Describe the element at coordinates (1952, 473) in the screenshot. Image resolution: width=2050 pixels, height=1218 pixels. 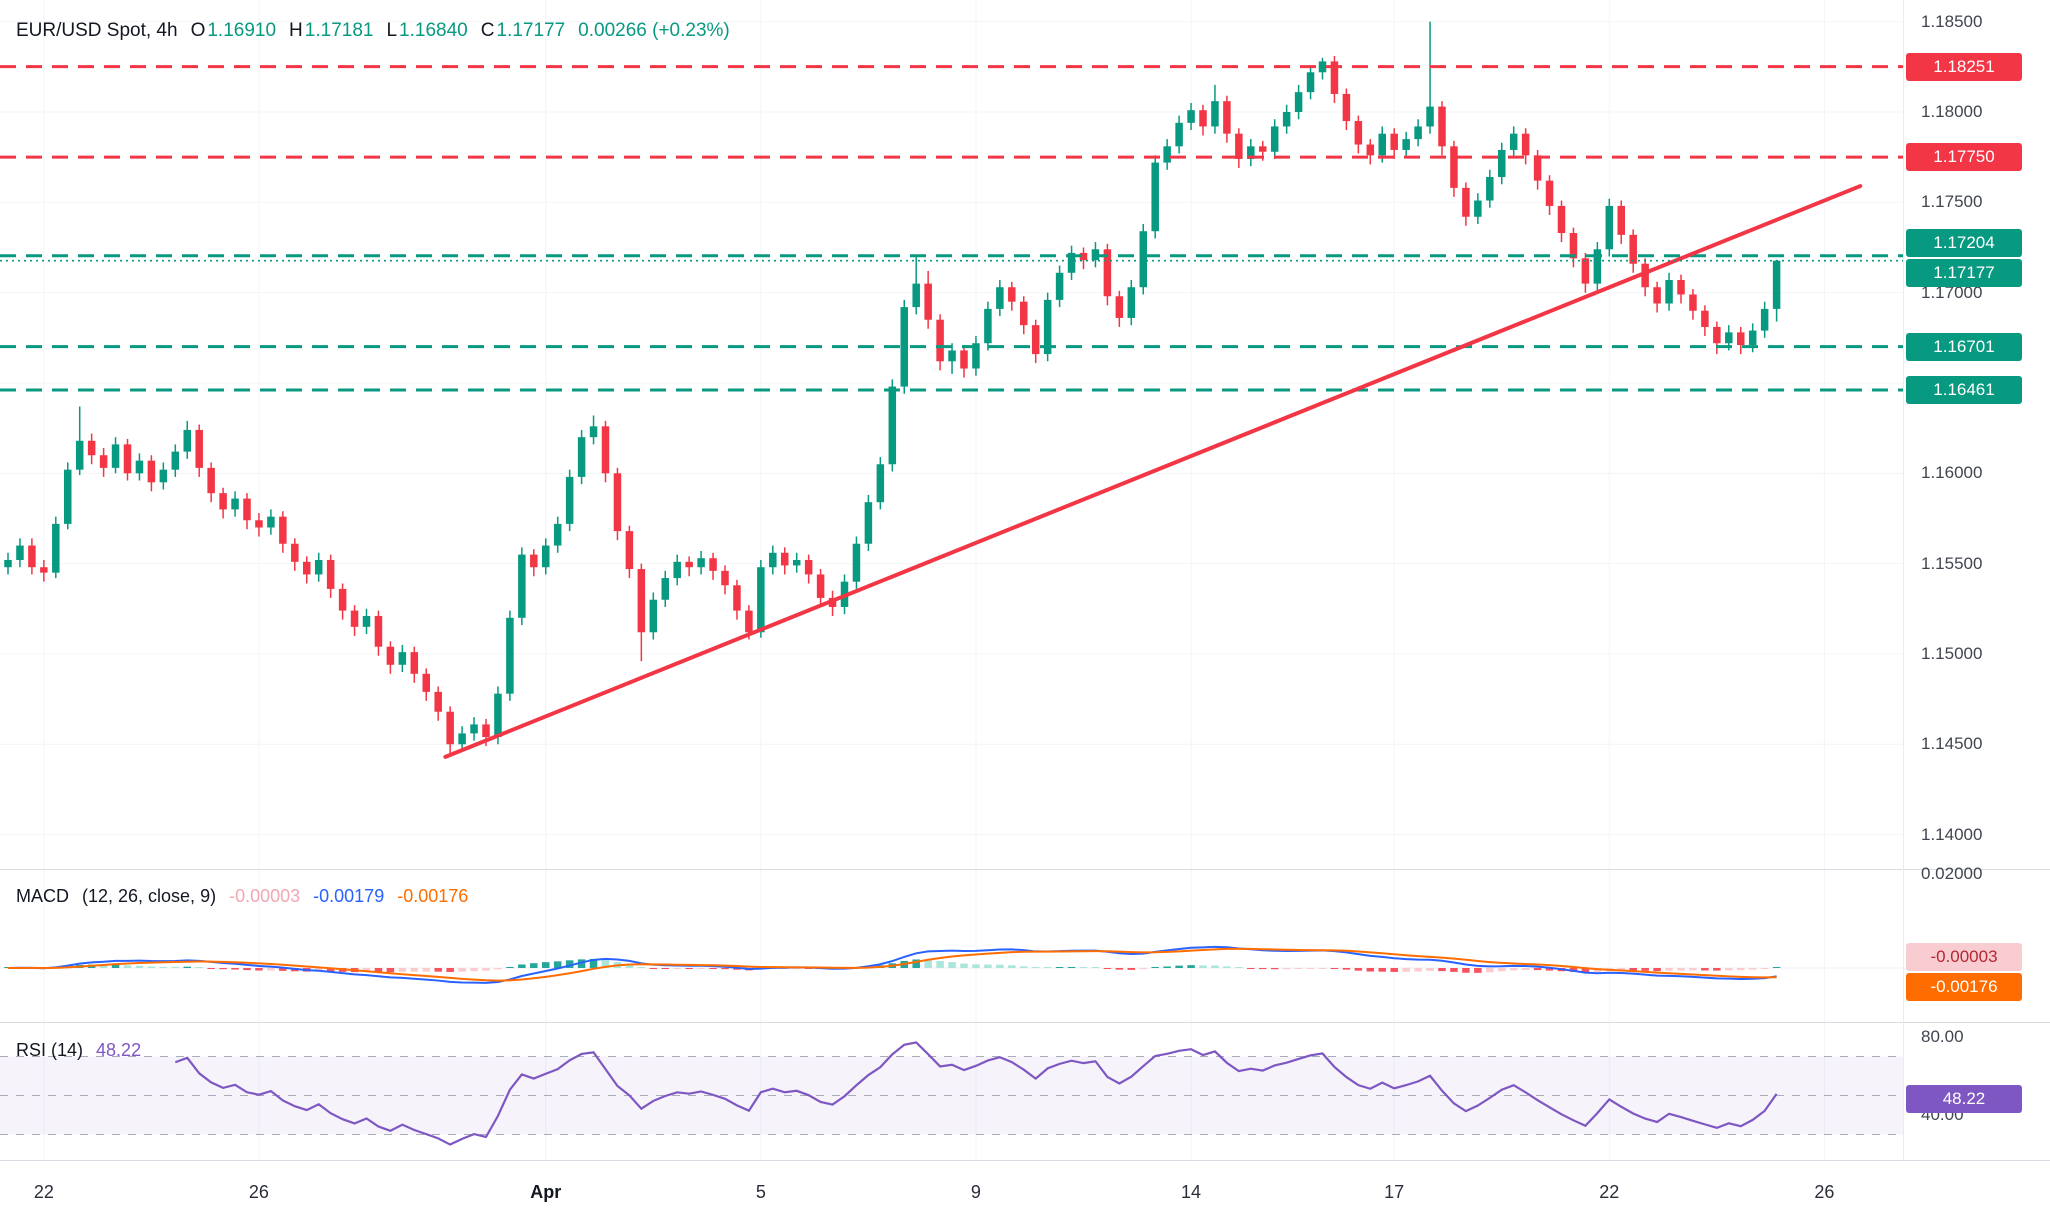
I see `price-axis-label: 1.16000` at that location.